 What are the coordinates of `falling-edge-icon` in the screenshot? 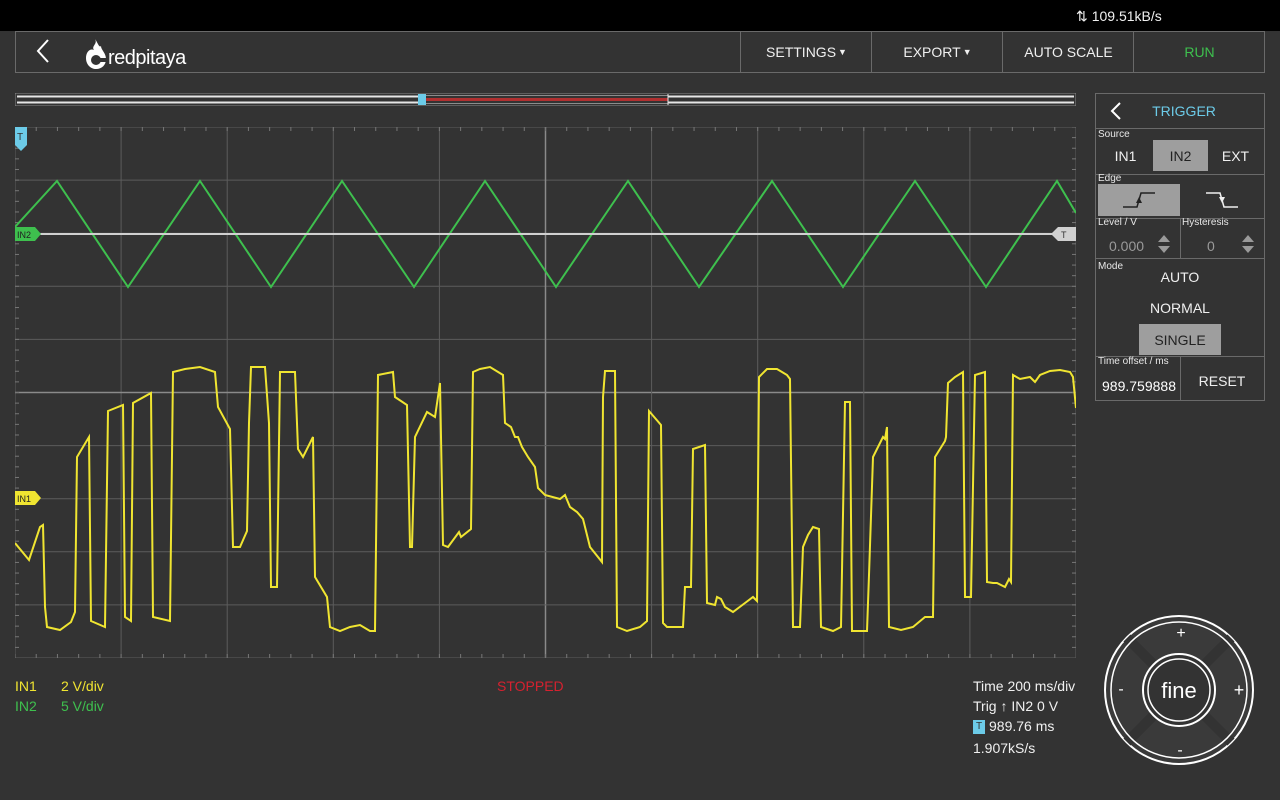 It's located at (1222, 200).